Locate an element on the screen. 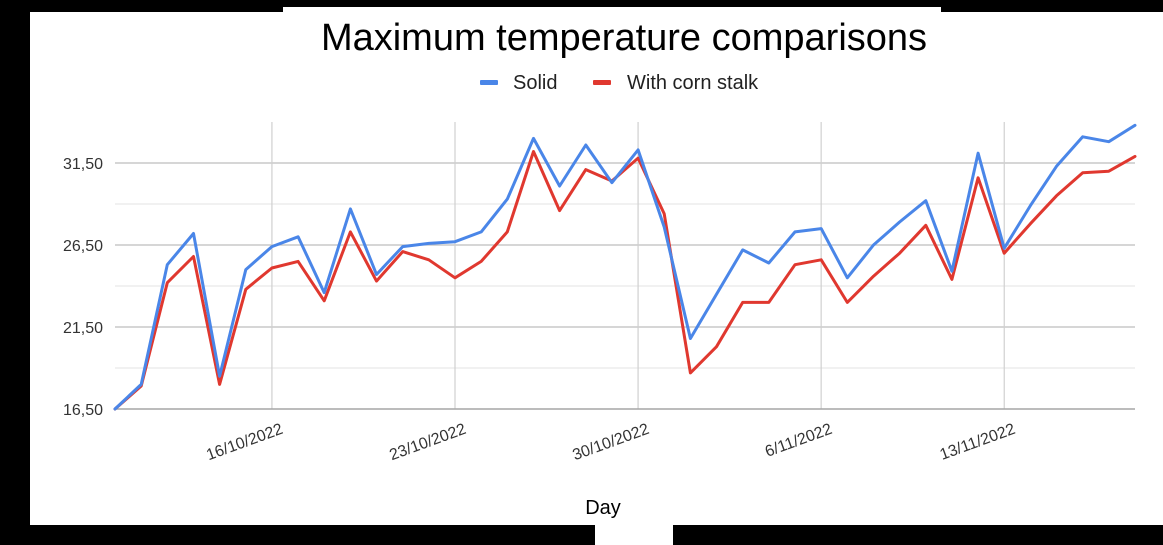 The width and height of the screenshot is (1163, 545). y-tick-label: 21,50 is located at coordinates (83, 328).